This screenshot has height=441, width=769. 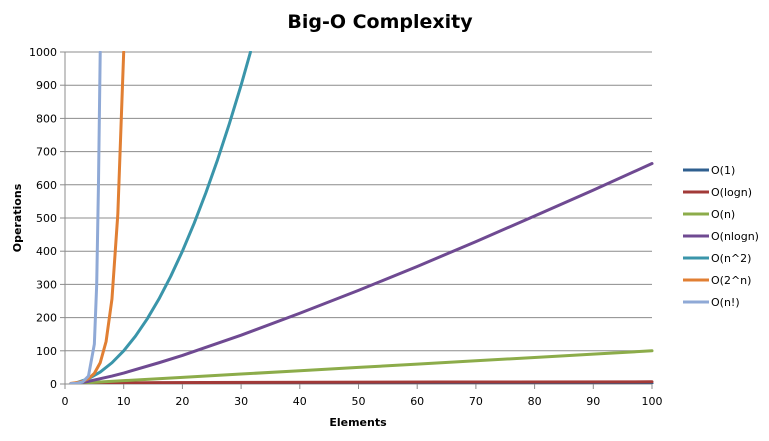 I want to click on chart-title: Big-O Complexity, so click(x=380, y=22).